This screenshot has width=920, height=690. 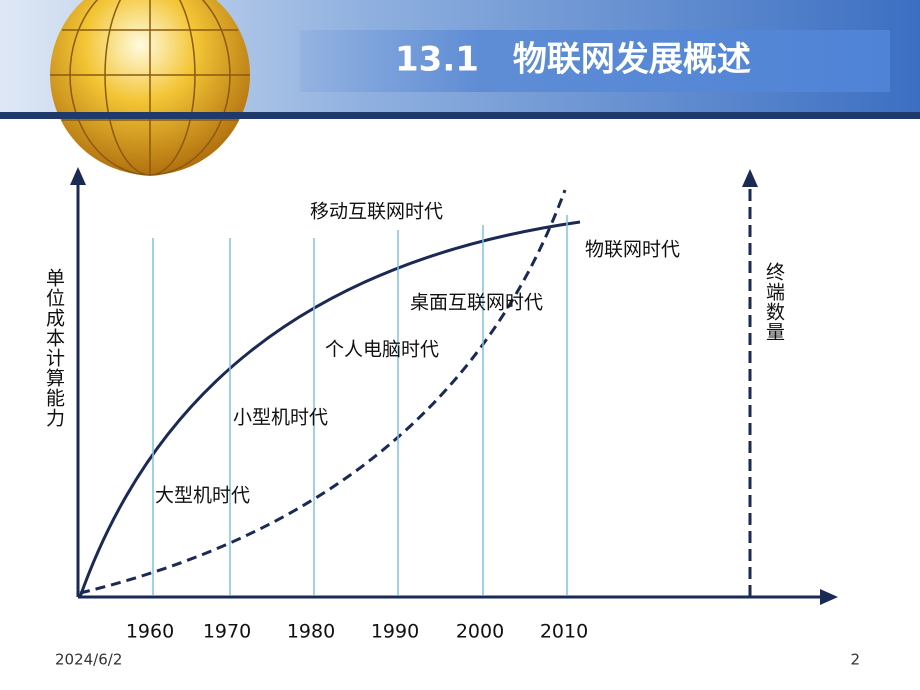 I want to click on era-label: 物联网时代, so click(x=632, y=250).